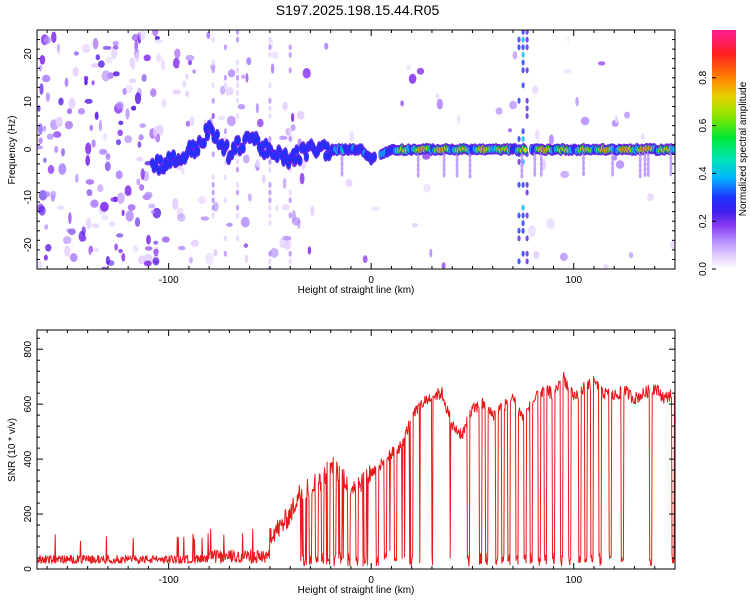 The width and height of the screenshot is (750, 600). What do you see at coordinates (525, 149) in the screenshot?
I see `ridge-peak` at bounding box center [525, 149].